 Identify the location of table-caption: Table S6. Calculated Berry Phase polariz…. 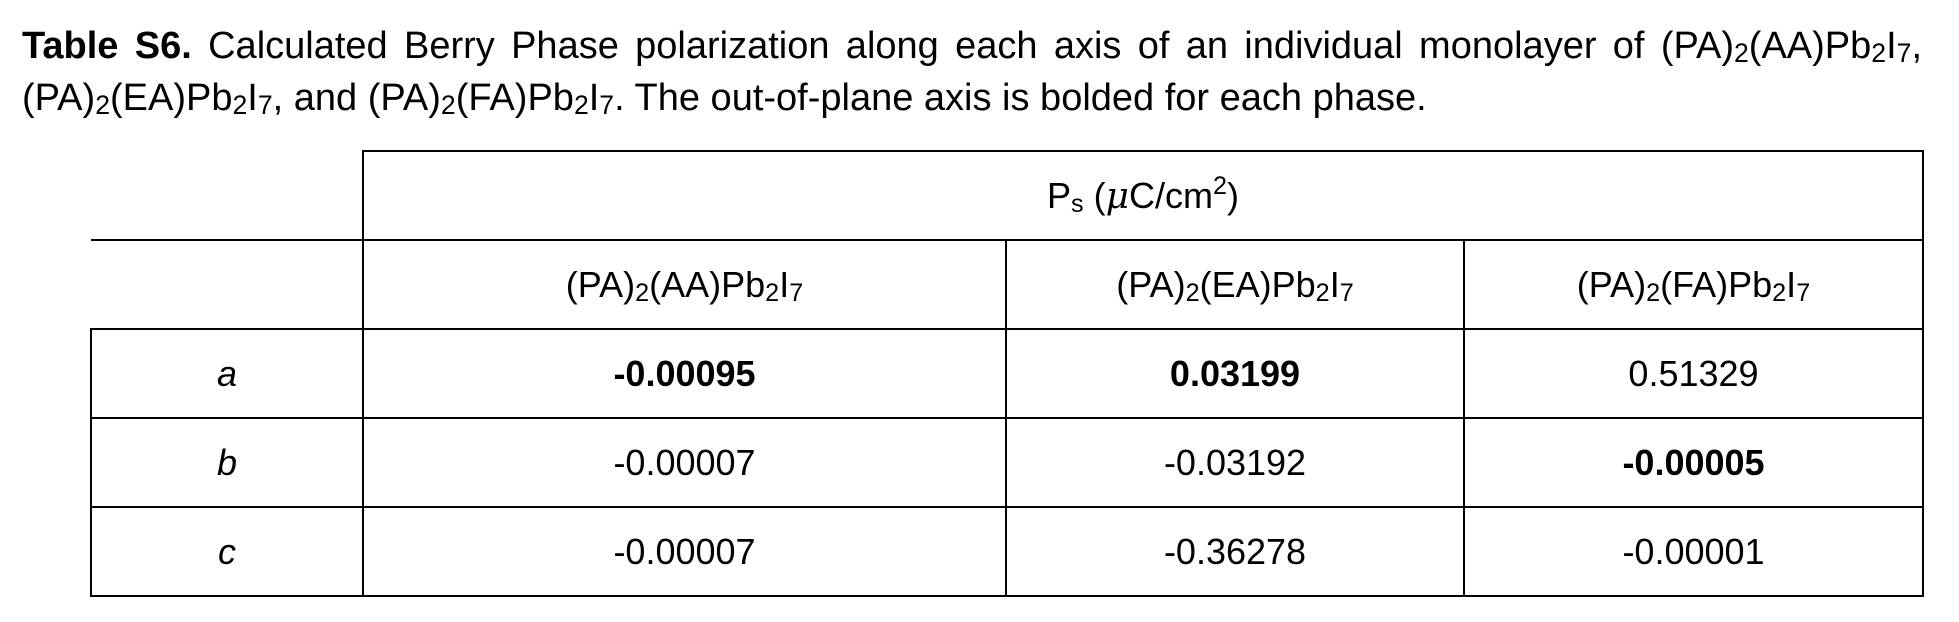
(972, 72).